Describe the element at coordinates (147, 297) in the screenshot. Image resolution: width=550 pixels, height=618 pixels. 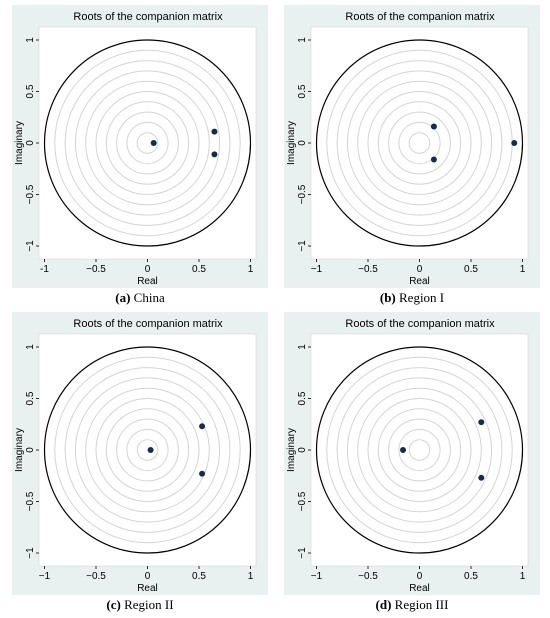
I see `caption-text: China` at that location.